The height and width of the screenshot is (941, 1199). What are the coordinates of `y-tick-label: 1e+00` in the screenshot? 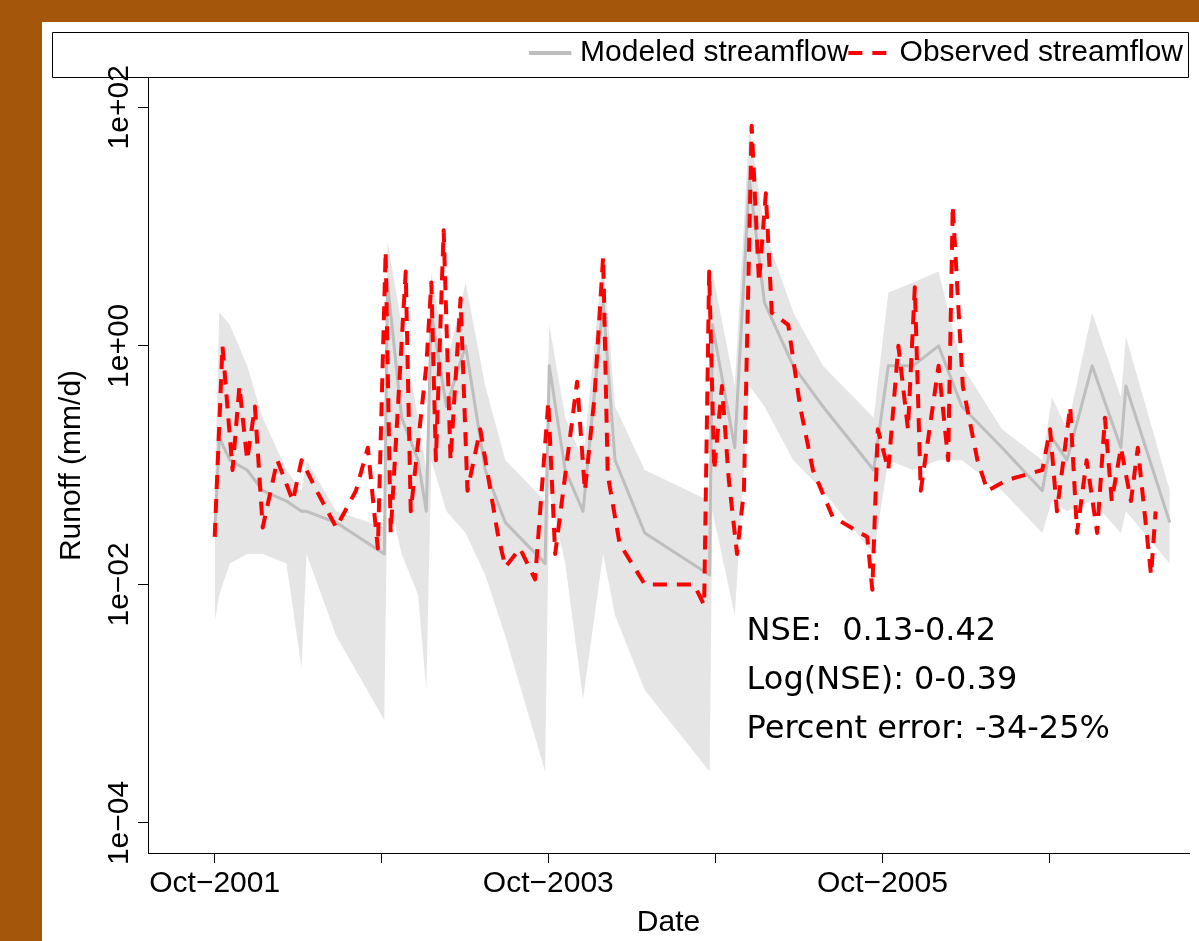 It's located at (118, 345).